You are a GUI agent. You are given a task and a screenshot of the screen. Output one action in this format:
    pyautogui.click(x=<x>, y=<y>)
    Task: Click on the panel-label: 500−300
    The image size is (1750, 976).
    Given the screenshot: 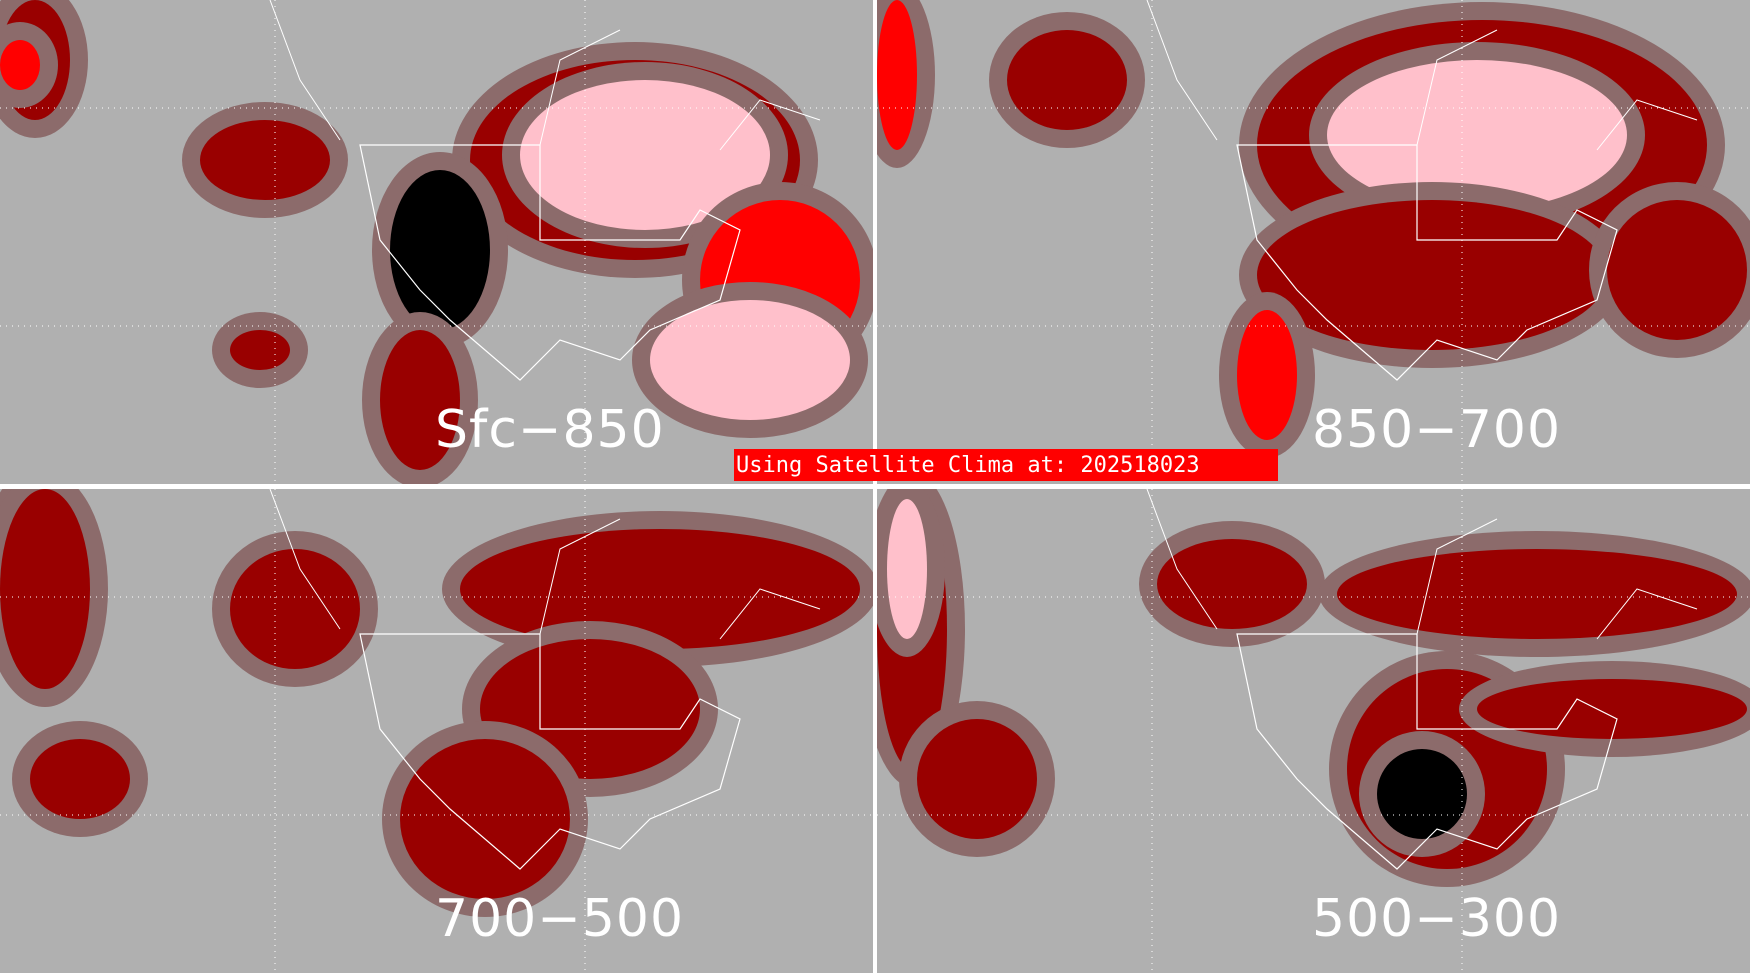 What is the action you would take?
    pyautogui.click(x=1437, y=919)
    